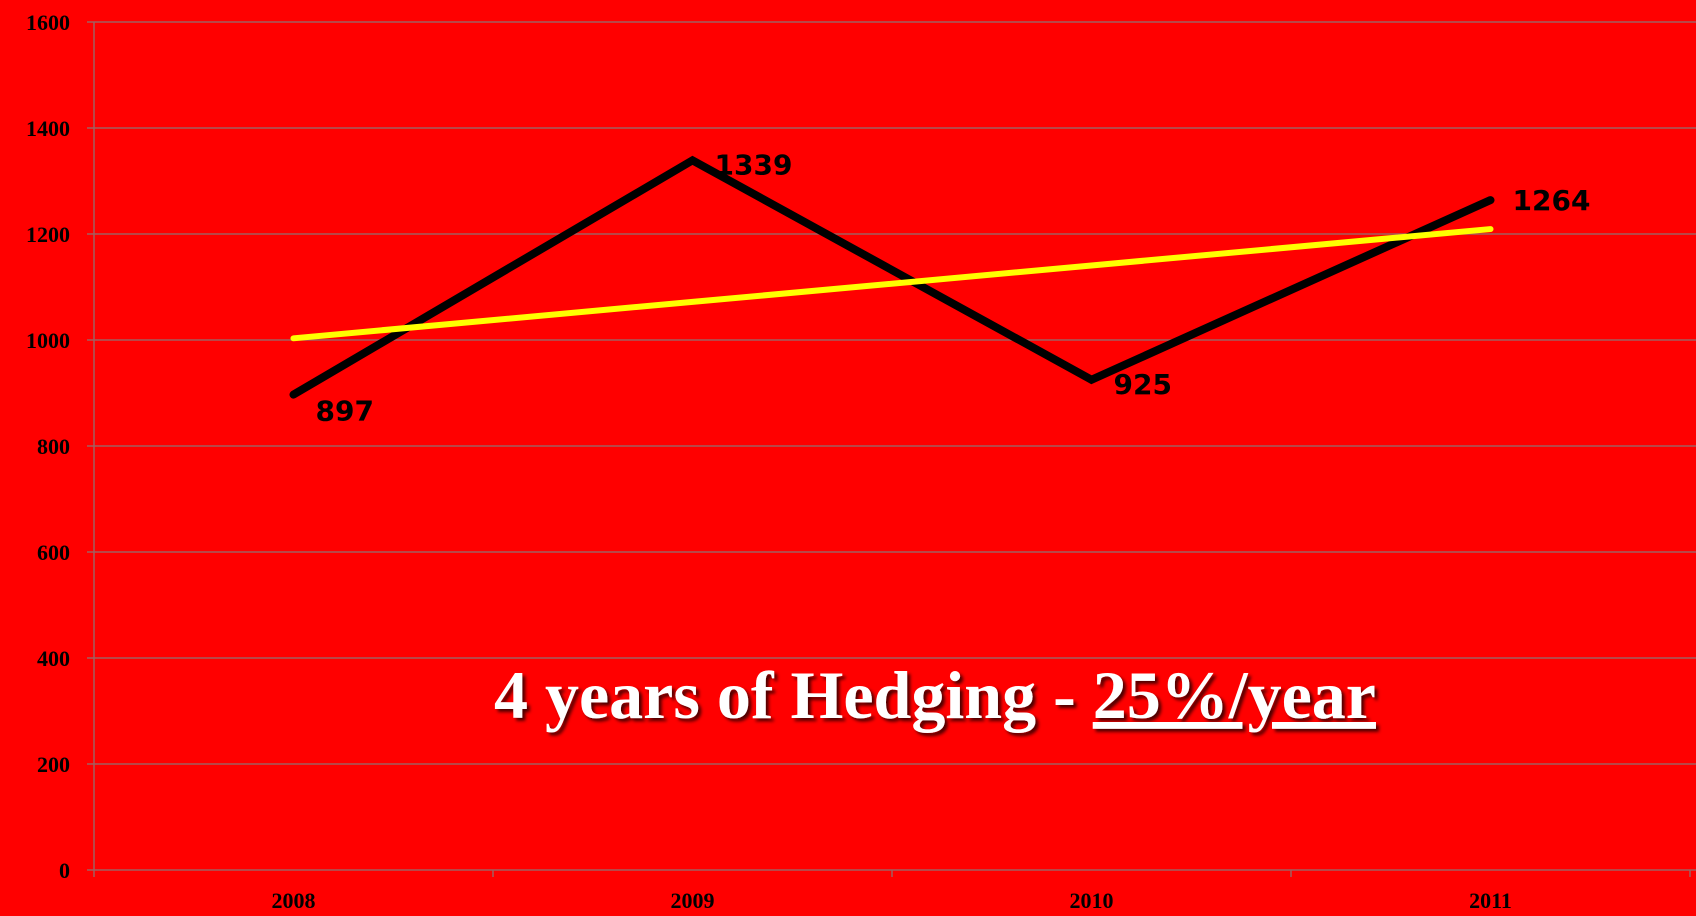  What do you see at coordinates (1143, 384) in the screenshot?
I see `data-label: 925` at bounding box center [1143, 384].